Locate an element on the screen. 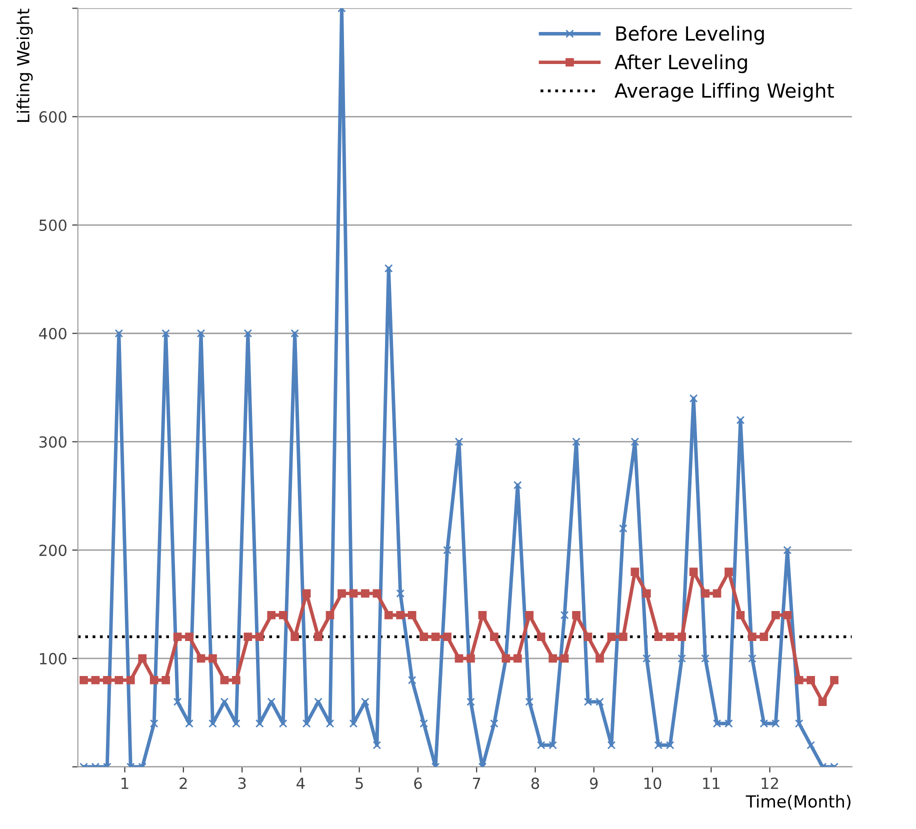  y-tick-label: 400 is located at coordinates (52, 334).